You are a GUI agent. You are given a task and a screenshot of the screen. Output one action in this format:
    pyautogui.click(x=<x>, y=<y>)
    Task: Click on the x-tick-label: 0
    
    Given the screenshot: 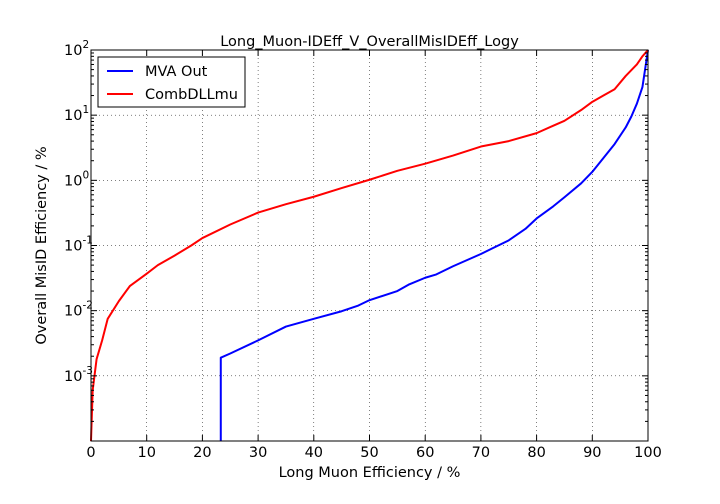 What is the action you would take?
    pyautogui.click(x=90, y=453)
    